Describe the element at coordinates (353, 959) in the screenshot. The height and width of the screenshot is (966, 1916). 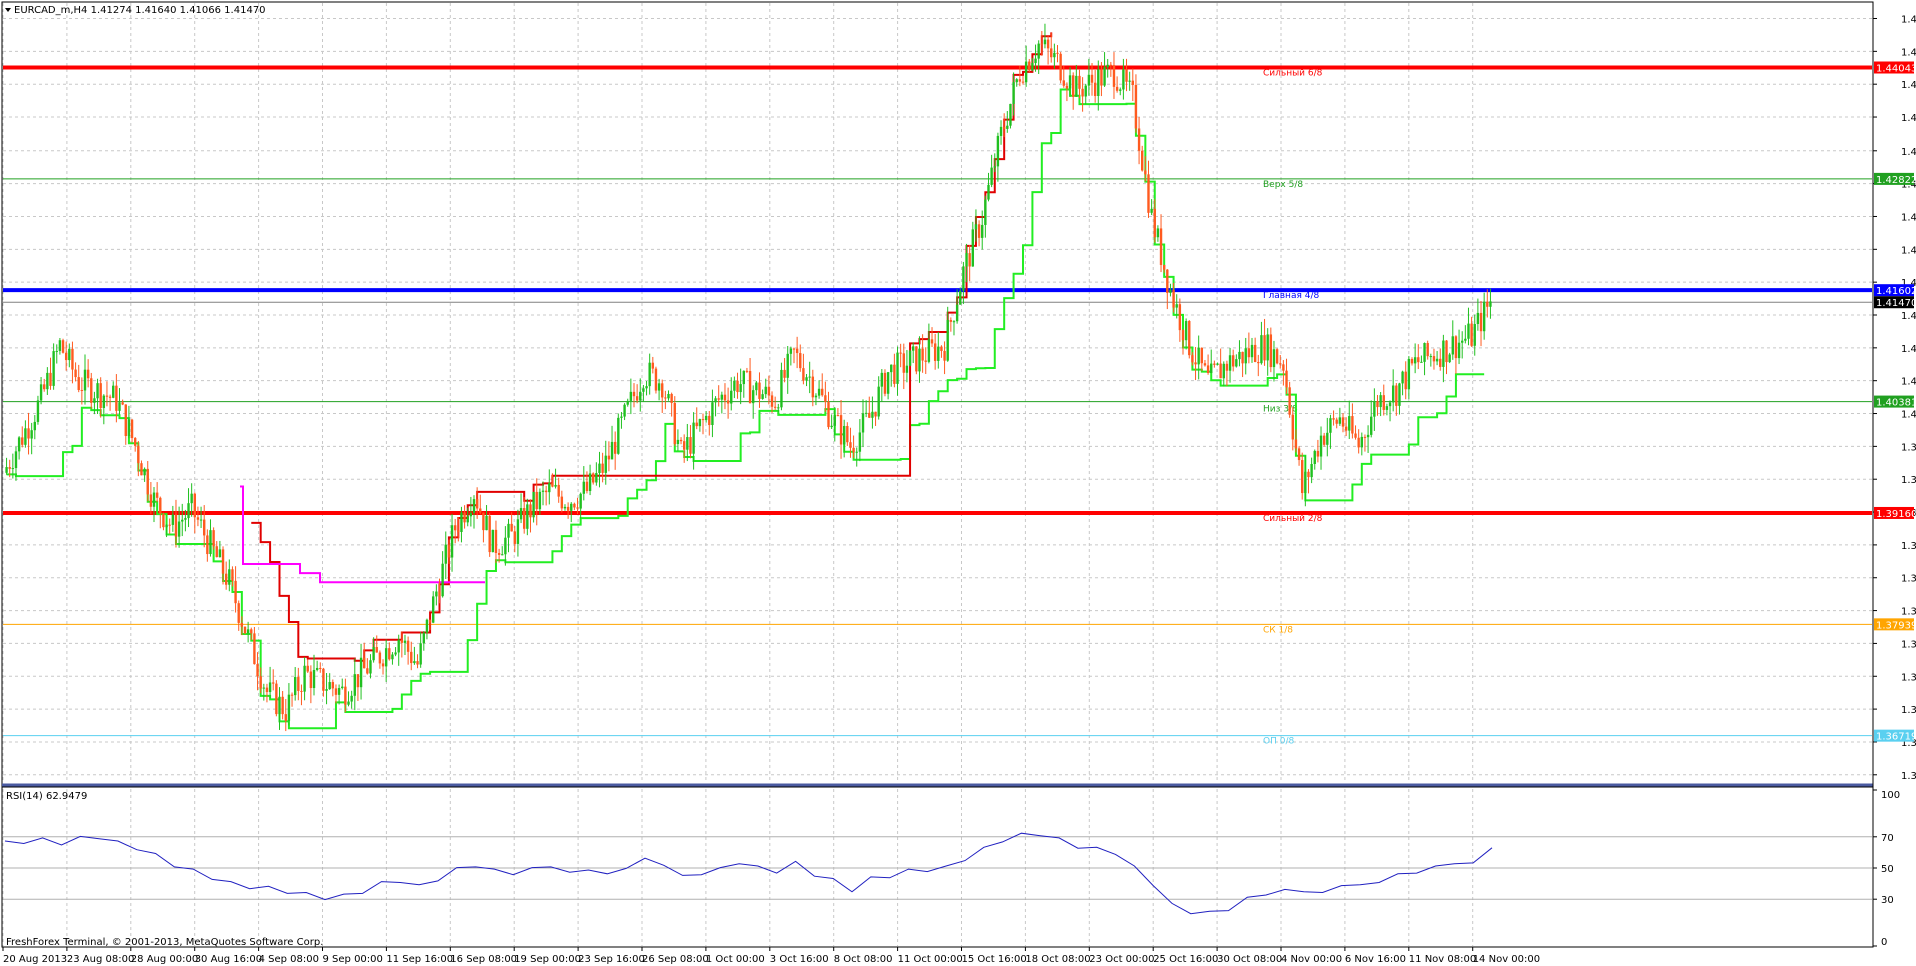
I see `time-tick-label: 9 Sep 00:00` at that location.